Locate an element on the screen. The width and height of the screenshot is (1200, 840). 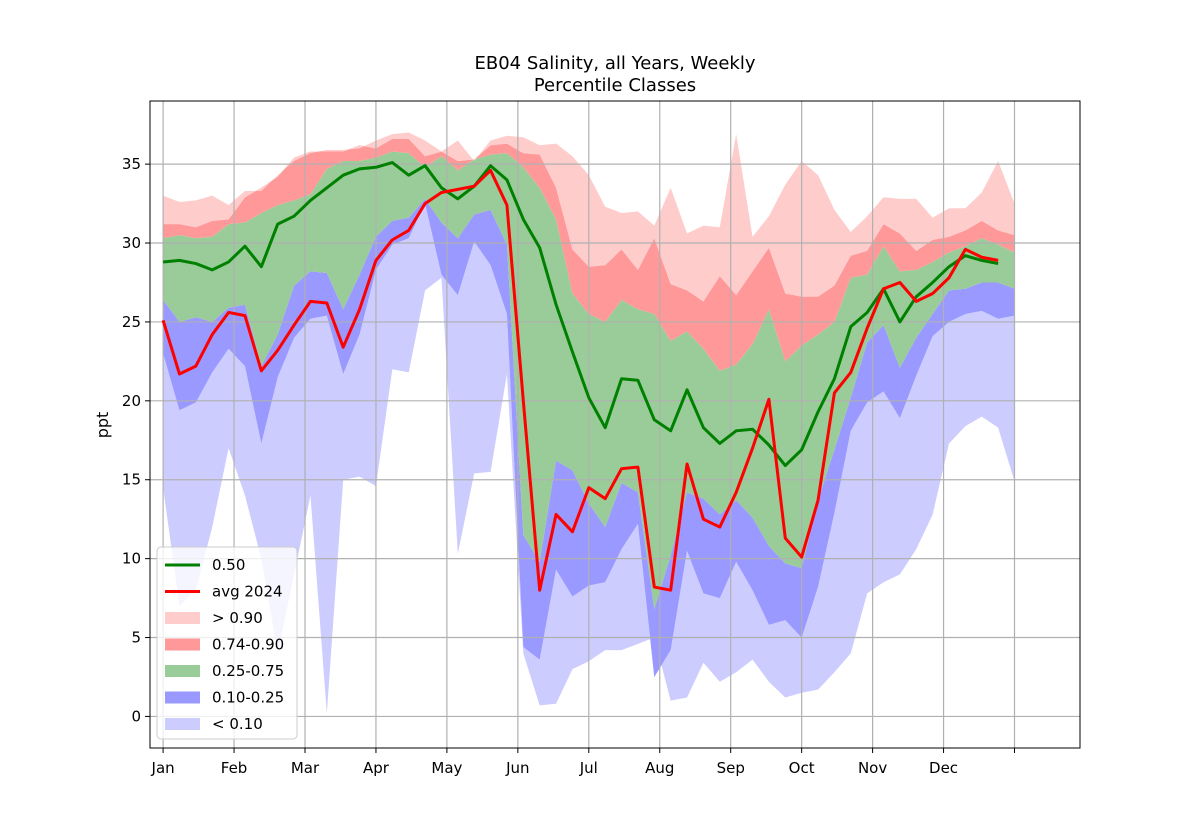
y-tick-label: 30 is located at coordinates (131, 243).